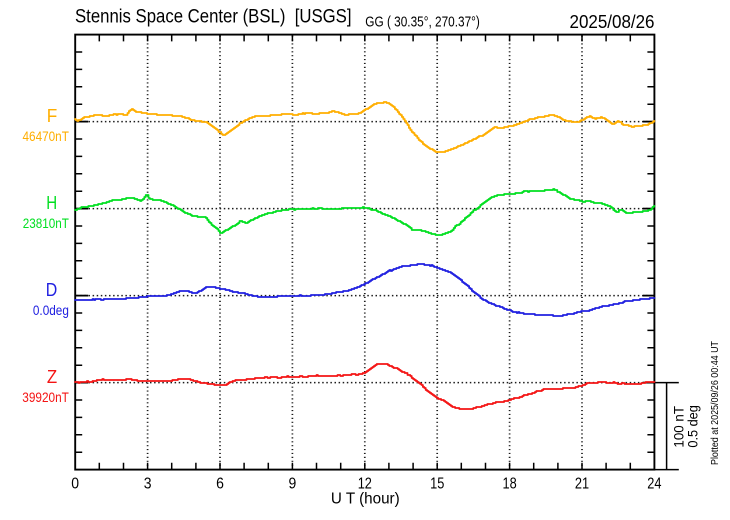 This screenshot has height=520, width=730. I want to click on svg-text: 18, so click(510, 483).